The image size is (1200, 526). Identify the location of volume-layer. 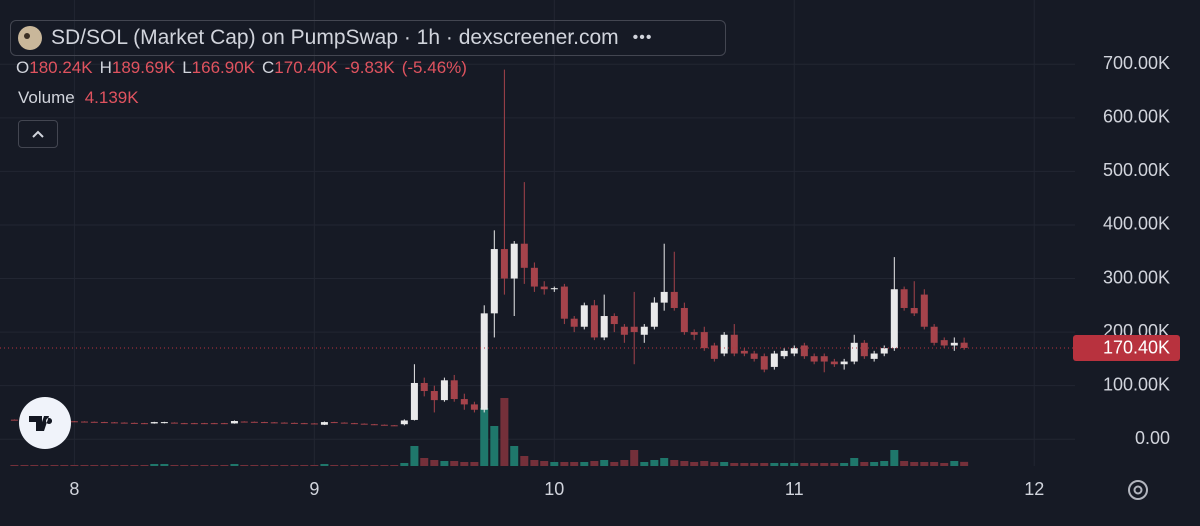
(489, 432).